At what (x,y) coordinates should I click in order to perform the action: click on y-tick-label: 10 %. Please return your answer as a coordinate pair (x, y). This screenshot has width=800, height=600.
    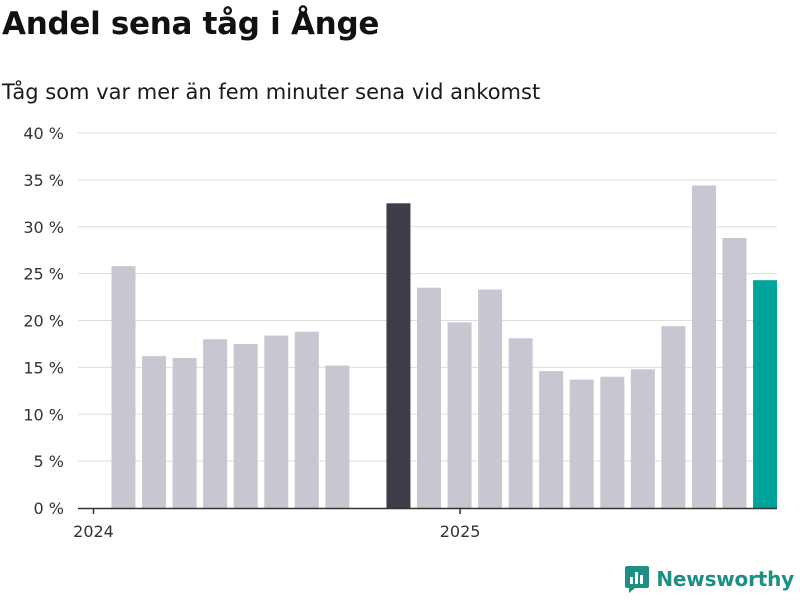
    Looking at the image, I should click on (43, 414).